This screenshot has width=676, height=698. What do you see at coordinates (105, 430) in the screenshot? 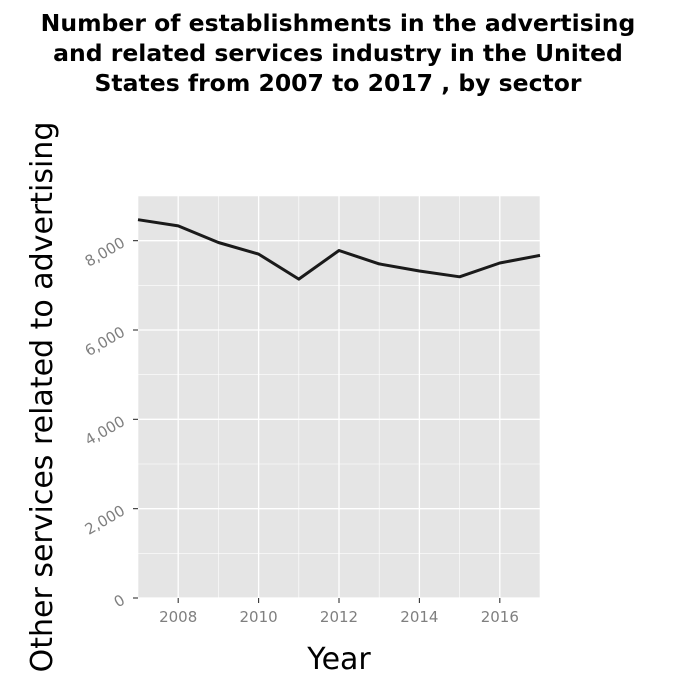
I see `y-tick-label: 4,000` at bounding box center [105, 430].